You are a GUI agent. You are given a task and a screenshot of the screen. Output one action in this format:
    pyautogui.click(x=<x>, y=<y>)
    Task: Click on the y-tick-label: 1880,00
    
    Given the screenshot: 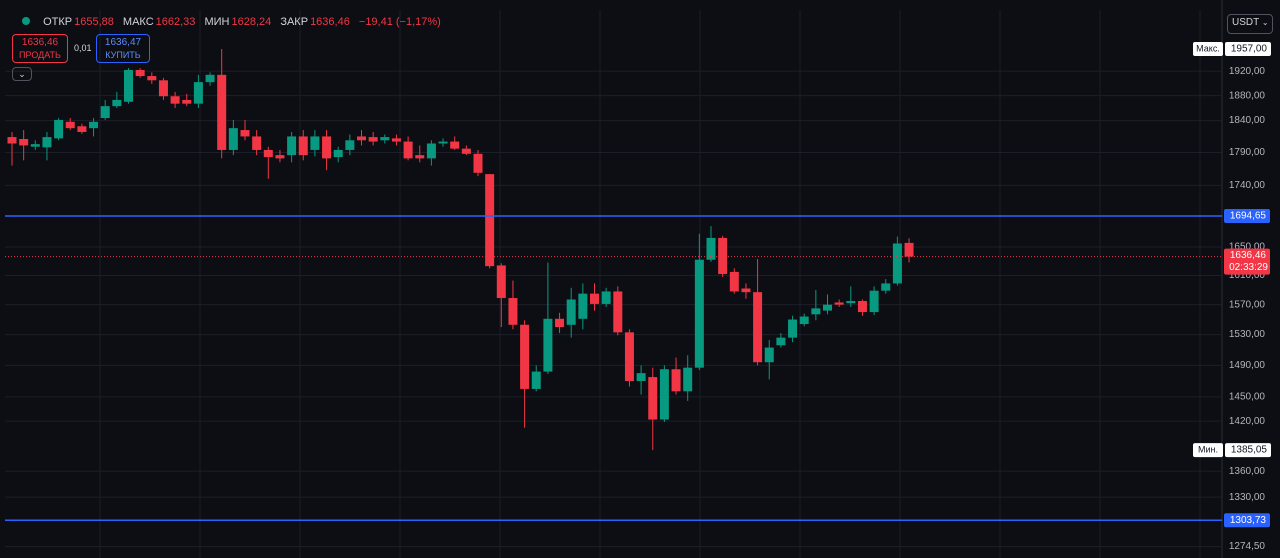 What is the action you would take?
    pyautogui.click(x=1247, y=95)
    